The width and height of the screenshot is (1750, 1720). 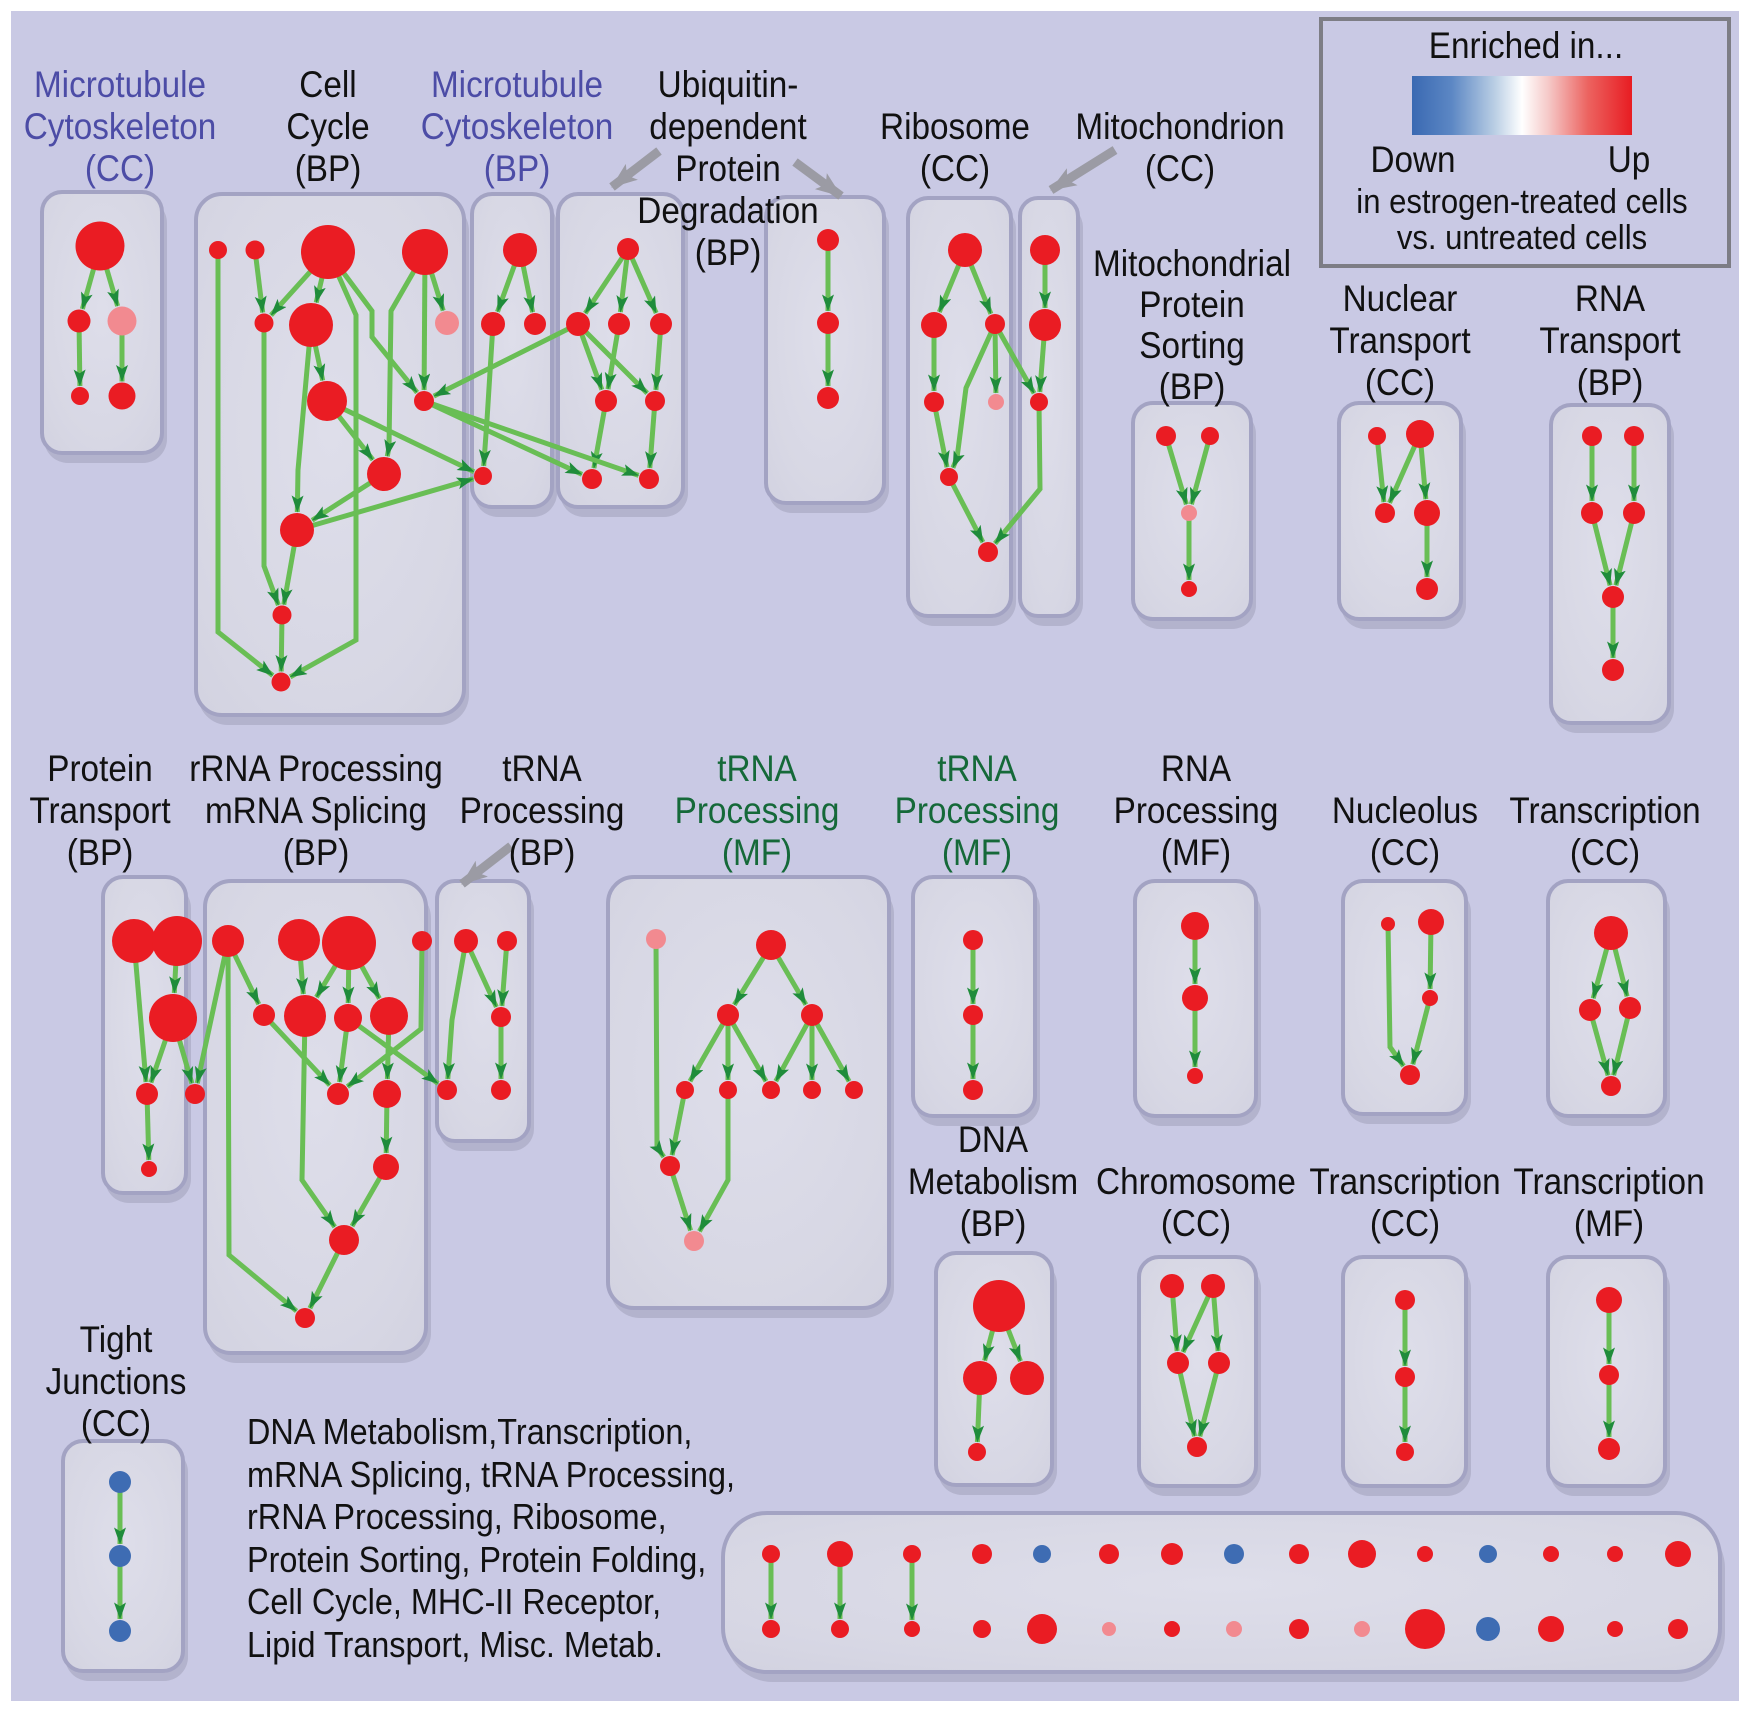 What do you see at coordinates (1196, 1202) in the screenshot?
I see `svg-text:Chromosome(CC): Chromosome (CC)` at bounding box center [1196, 1202].